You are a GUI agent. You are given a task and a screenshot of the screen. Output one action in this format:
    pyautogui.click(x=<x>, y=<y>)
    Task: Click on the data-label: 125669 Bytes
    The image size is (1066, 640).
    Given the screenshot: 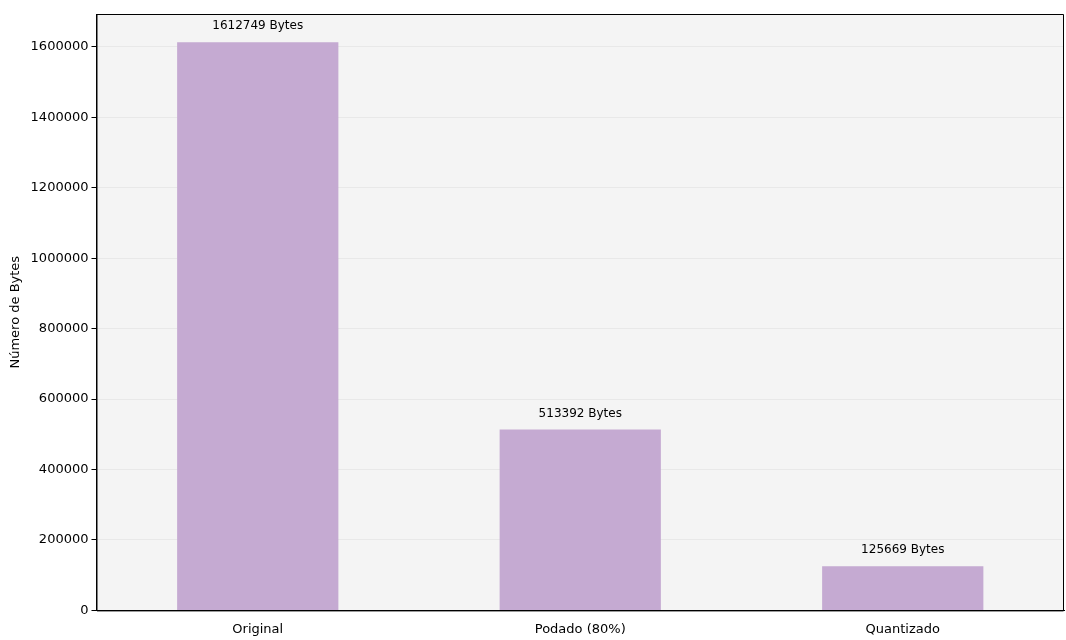 What is the action you would take?
    pyautogui.click(x=903, y=549)
    